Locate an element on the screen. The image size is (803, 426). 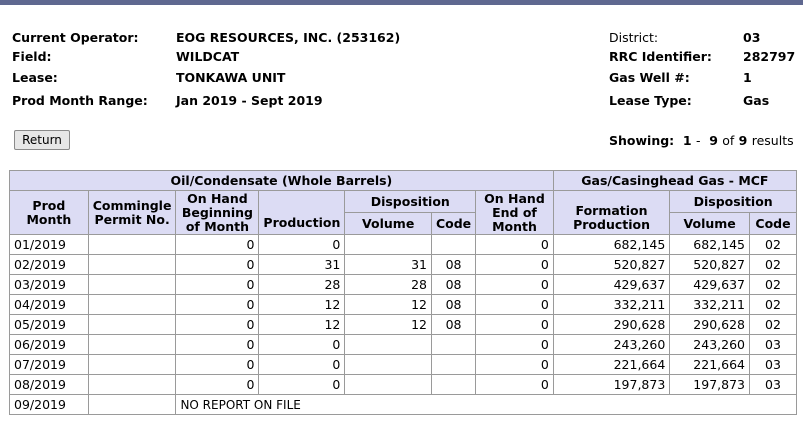
oil-disposition-header: Disposition is located at coordinates (410, 201).